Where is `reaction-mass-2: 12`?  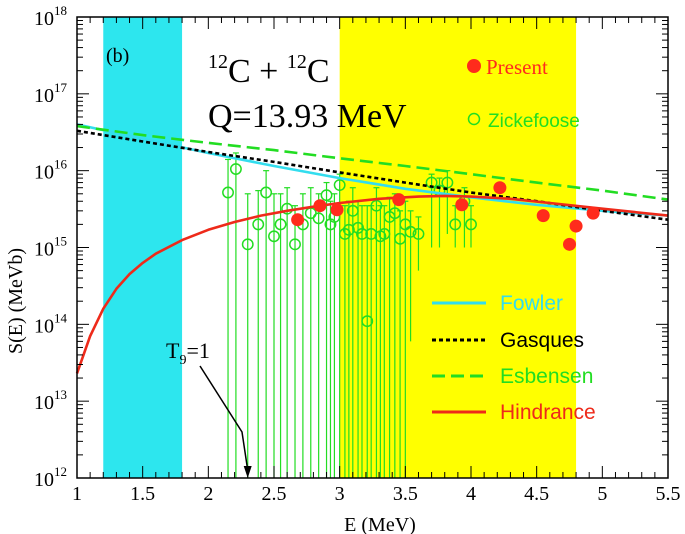 reaction-mass-2: 12 is located at coordinates (297, 62).